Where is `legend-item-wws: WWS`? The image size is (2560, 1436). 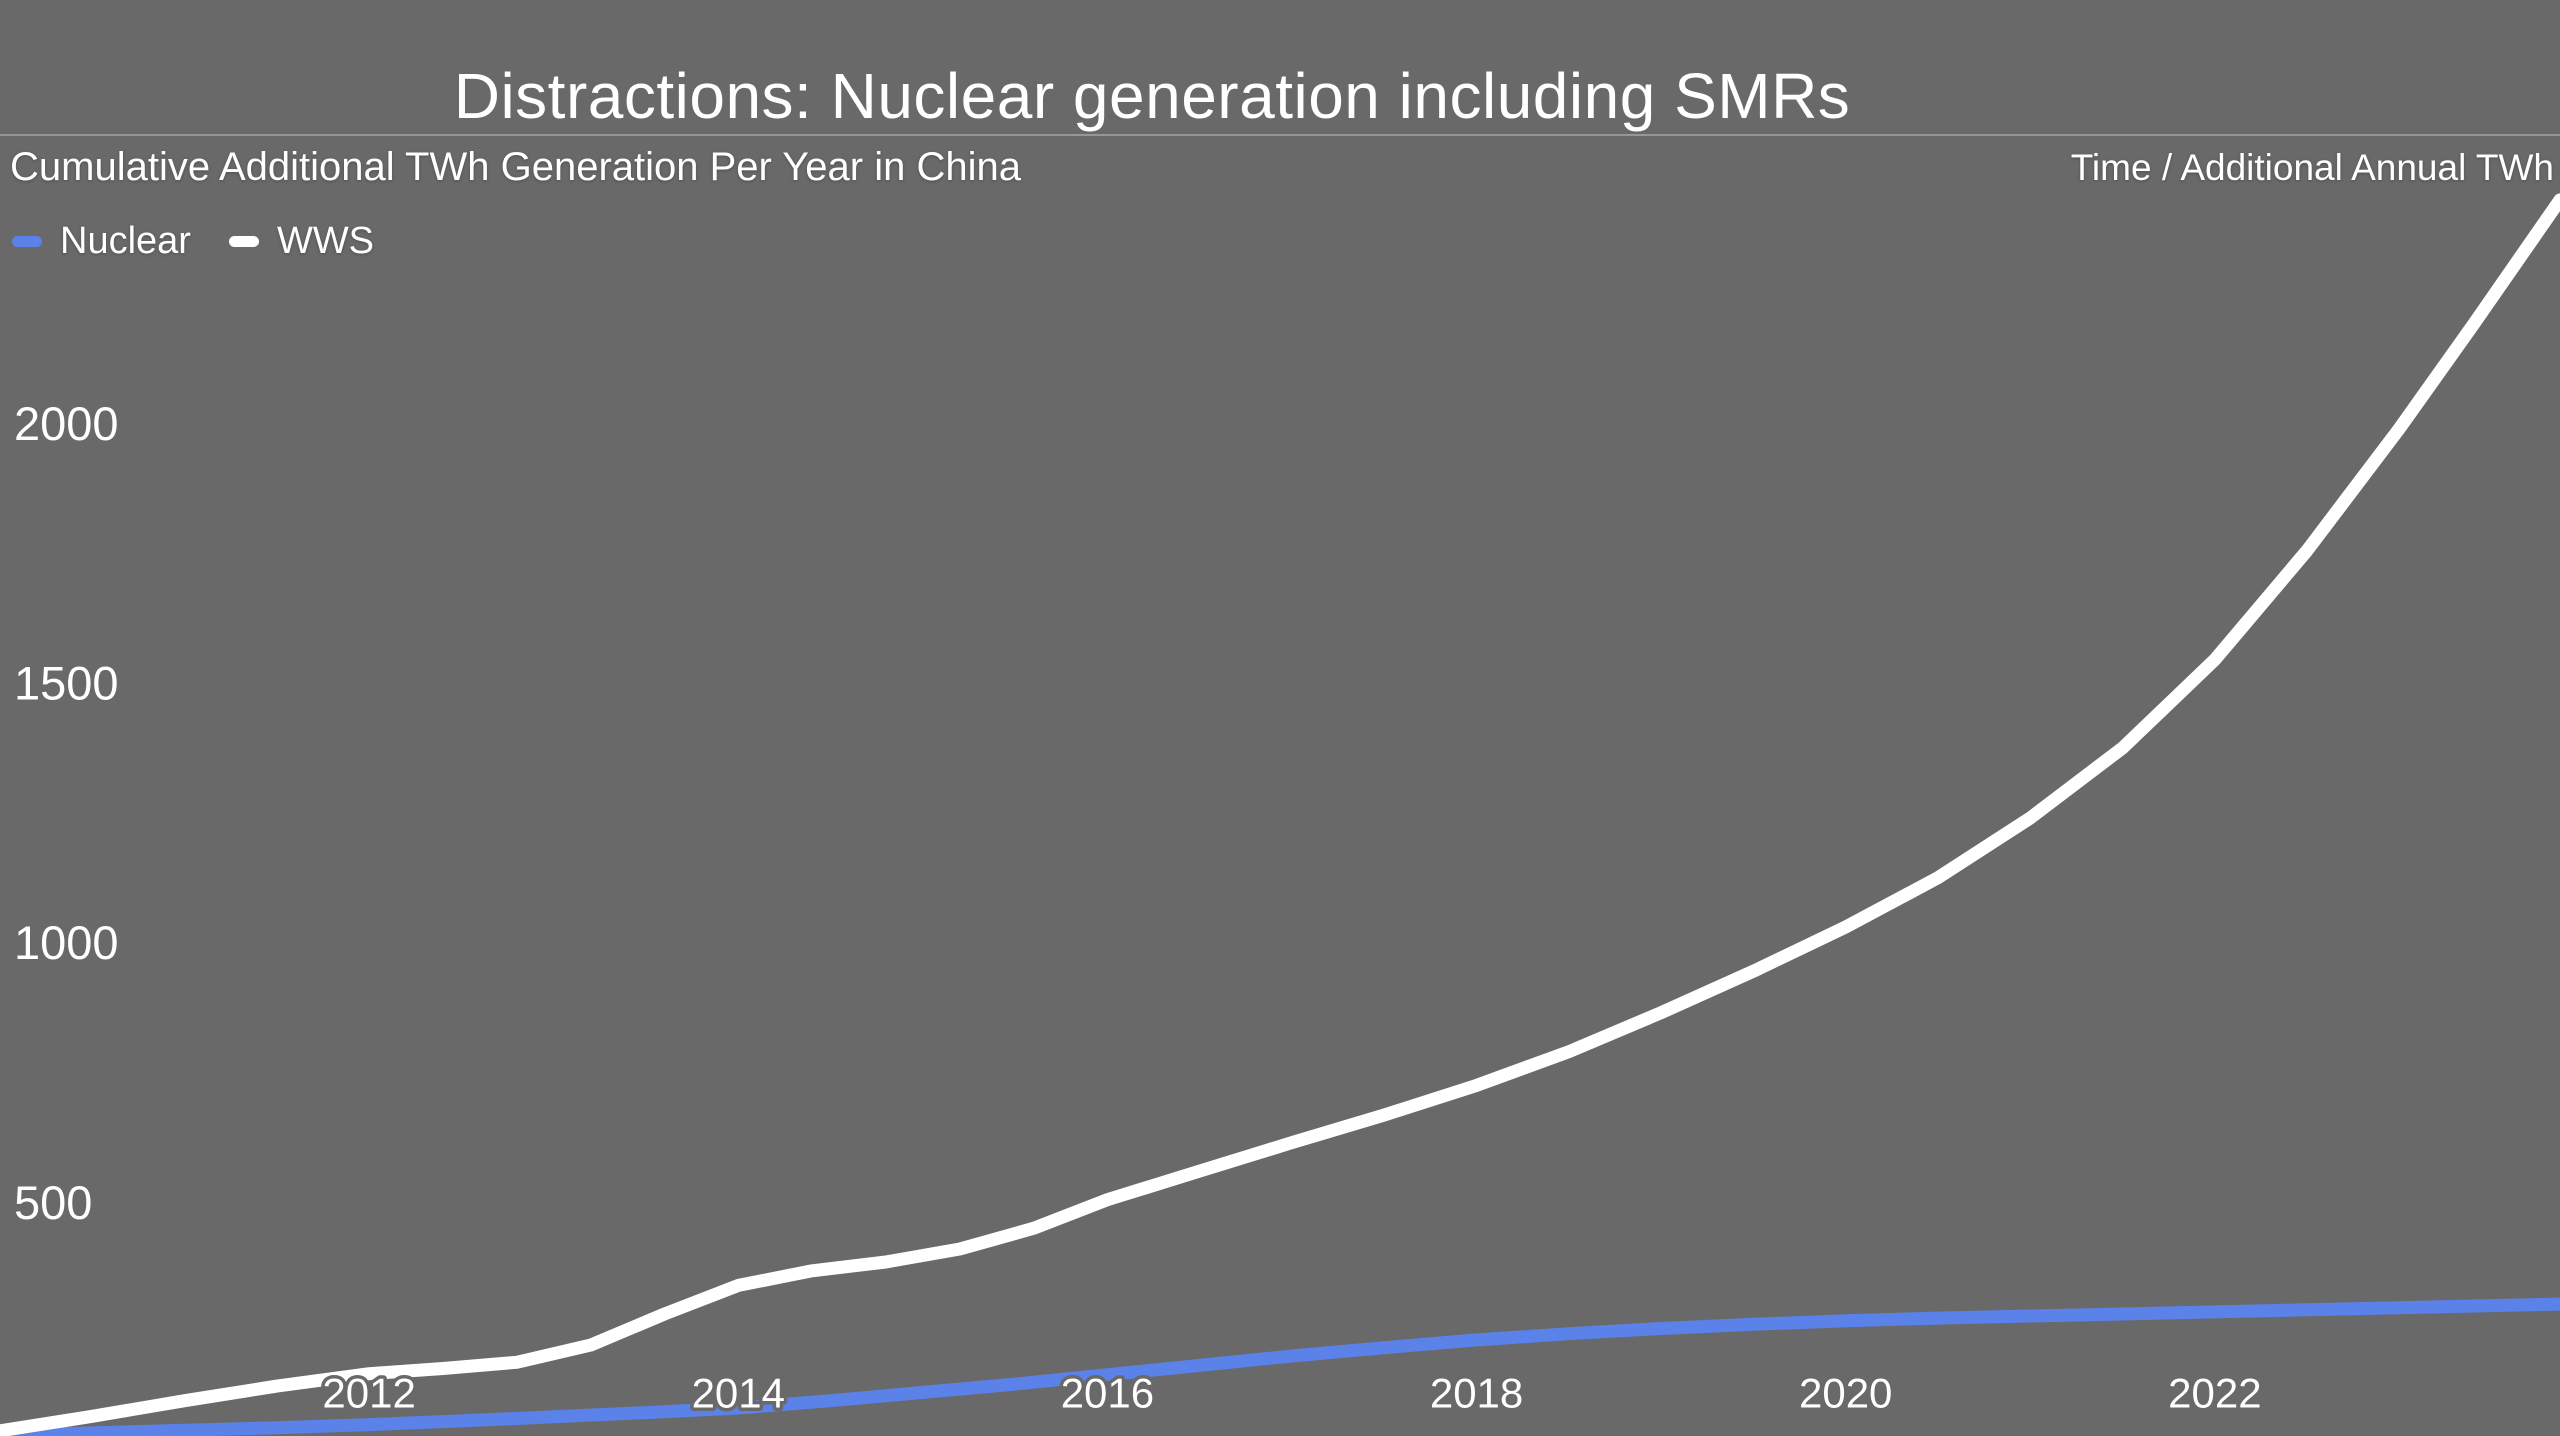
legend-item-wws: WWS is located at coordinates (301, 241).